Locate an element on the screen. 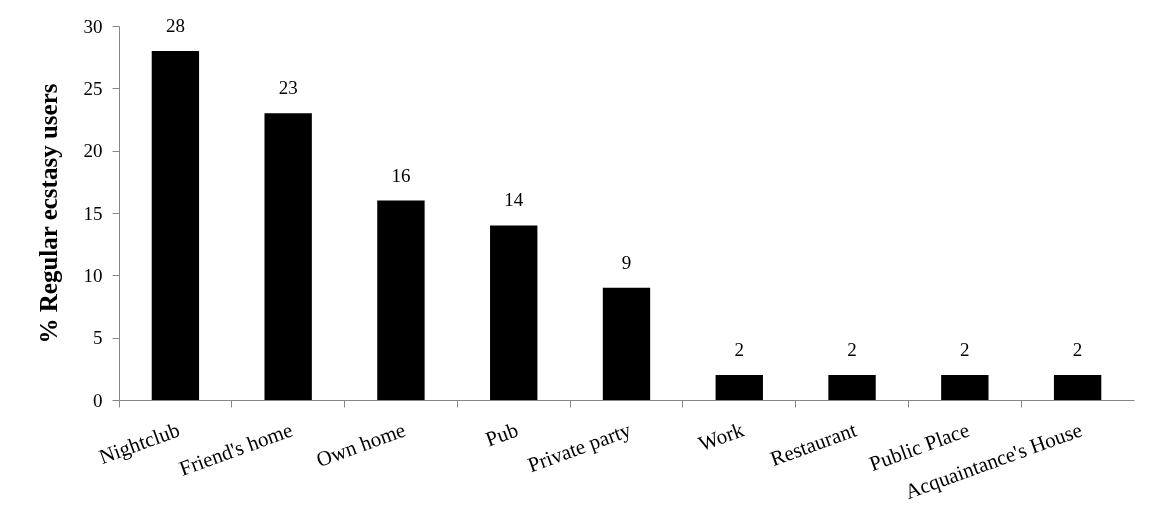  data-label: 9 is located at coordinates (626, 262).